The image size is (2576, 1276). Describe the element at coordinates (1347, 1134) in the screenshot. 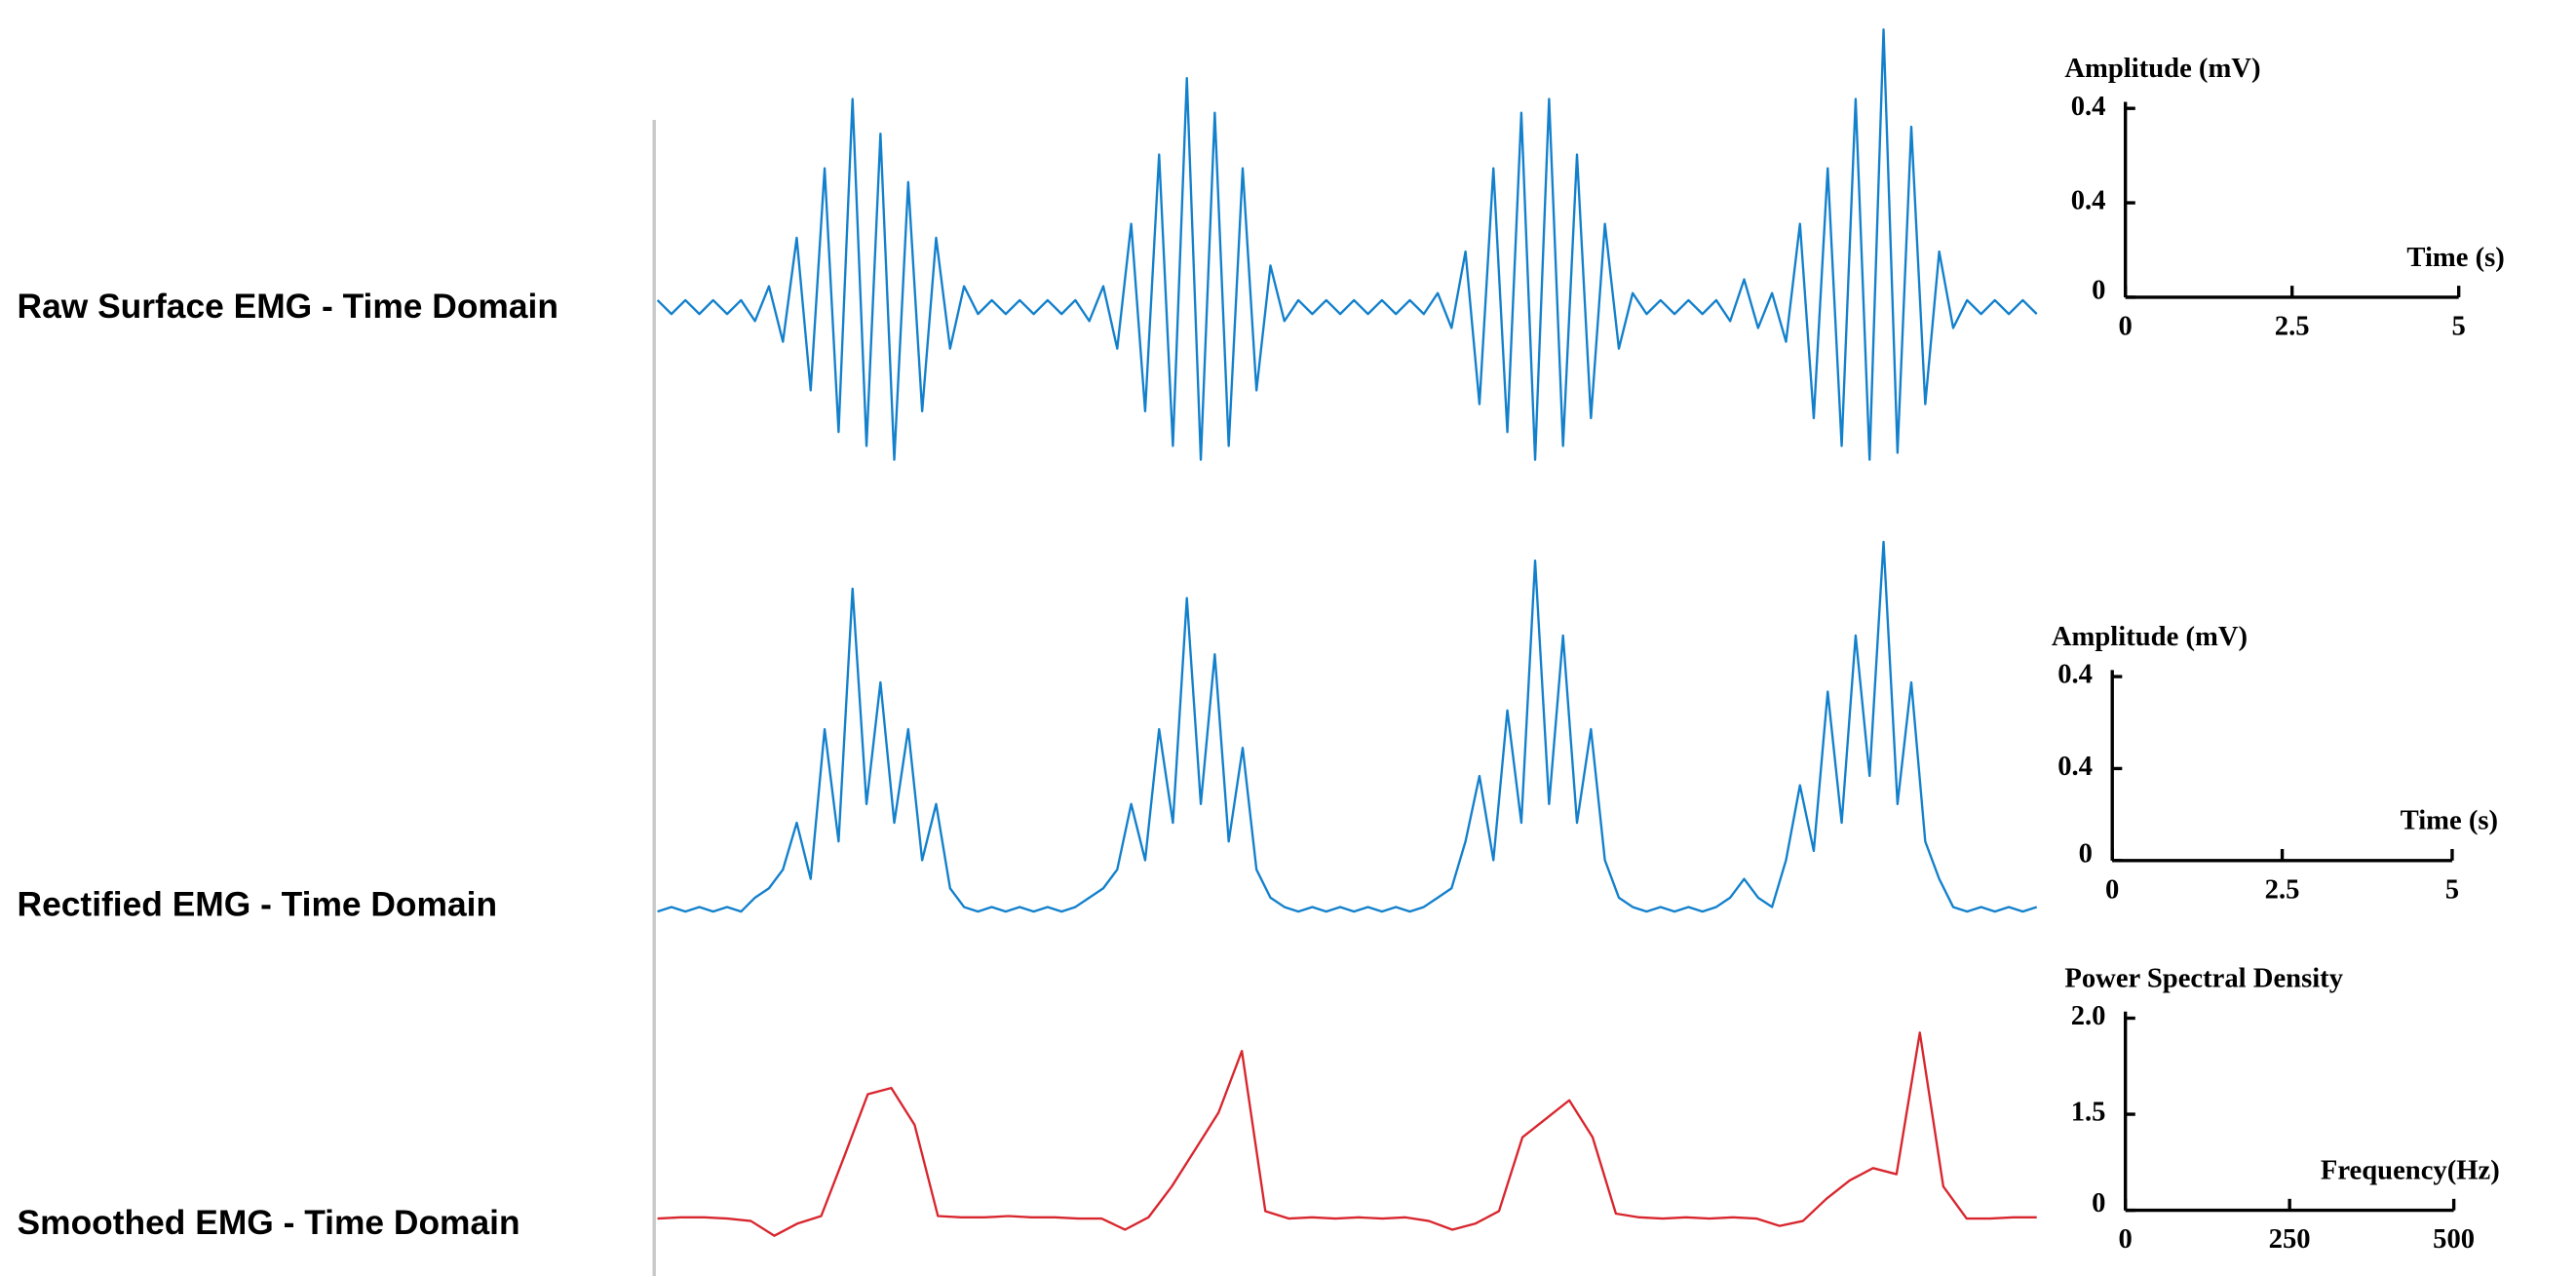

I see `signal-trace` at that location.